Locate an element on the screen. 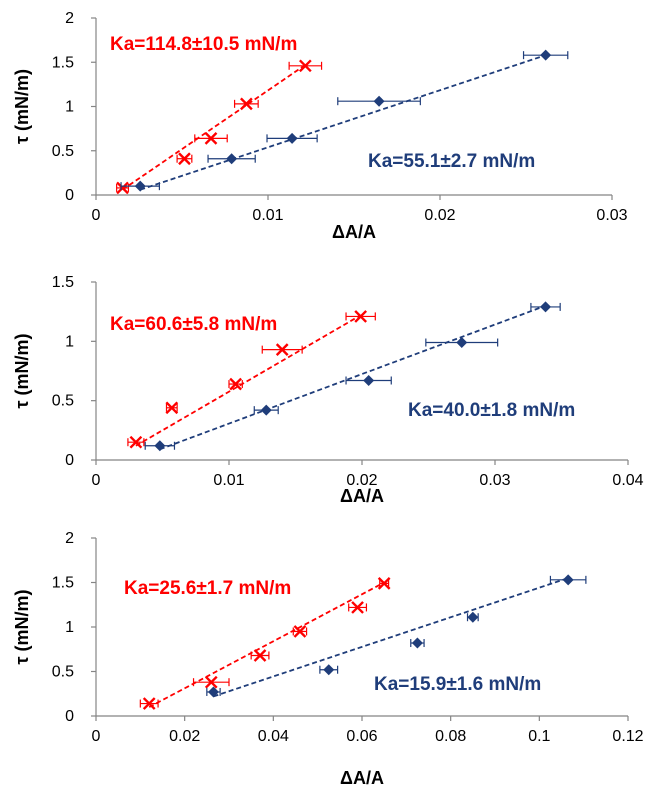  x-tick-label: 0.1 is located at coordinates (539, 736).